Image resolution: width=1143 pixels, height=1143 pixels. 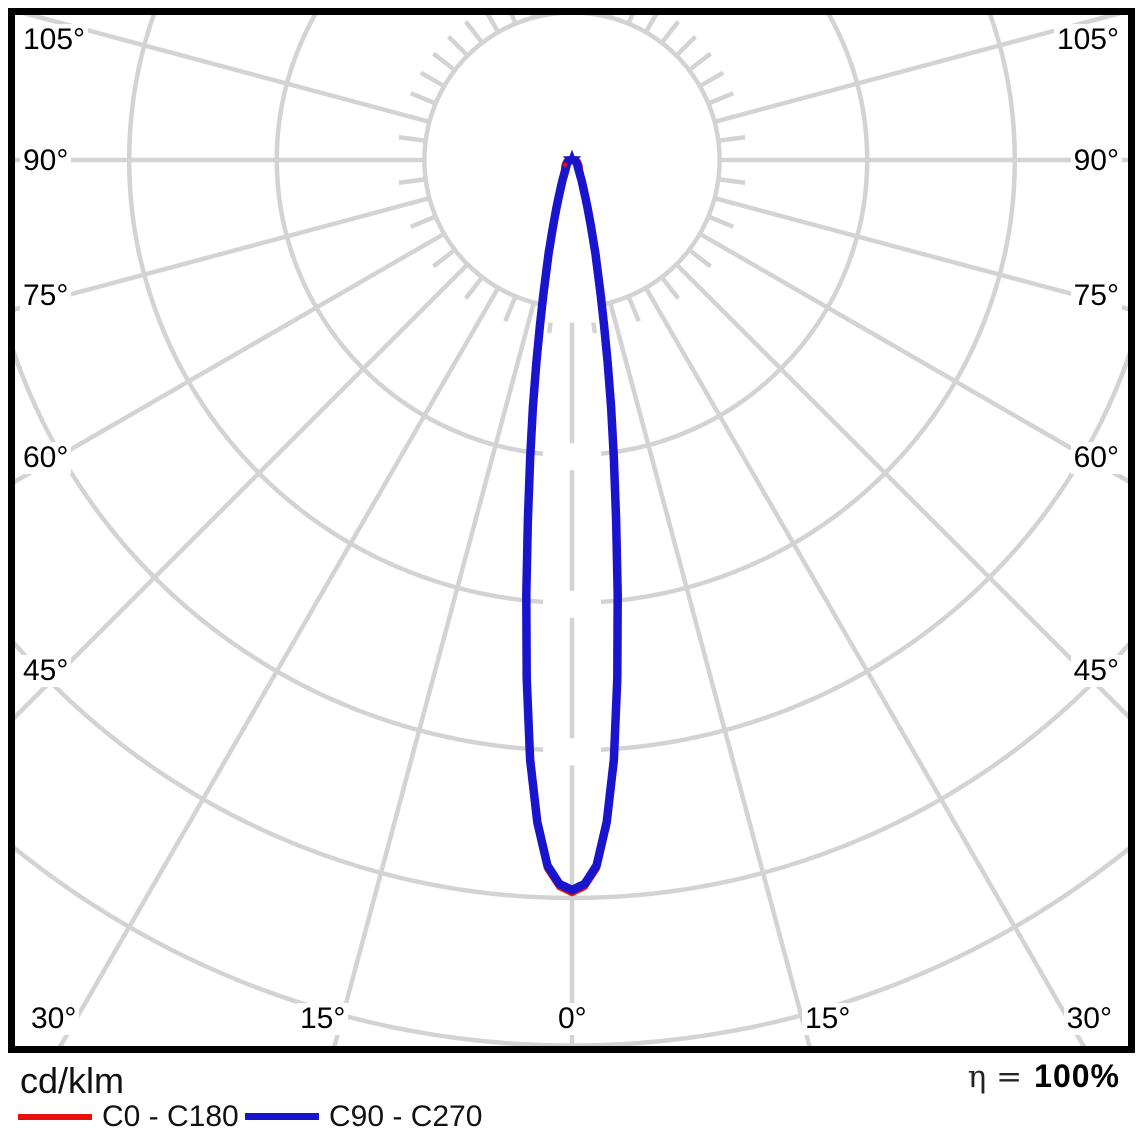 What do you see at coordinates (282, 1116) in the screenshot?
I see `c90-c270-line-swatch` at bounding box center [282, 1116].